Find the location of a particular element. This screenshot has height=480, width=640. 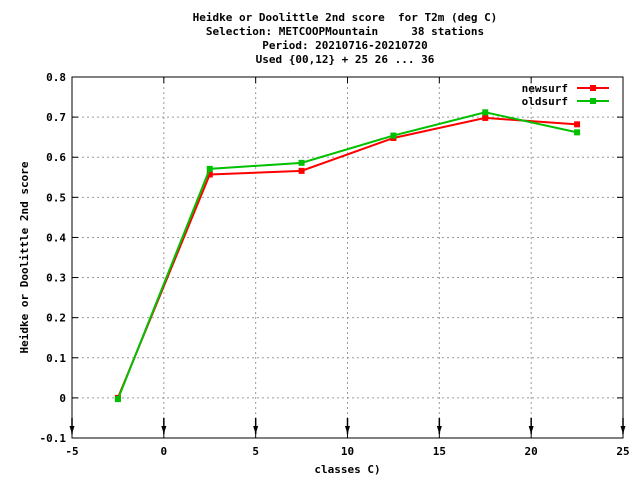

x-tick-label: -5 is located at coordinates (71, 451).